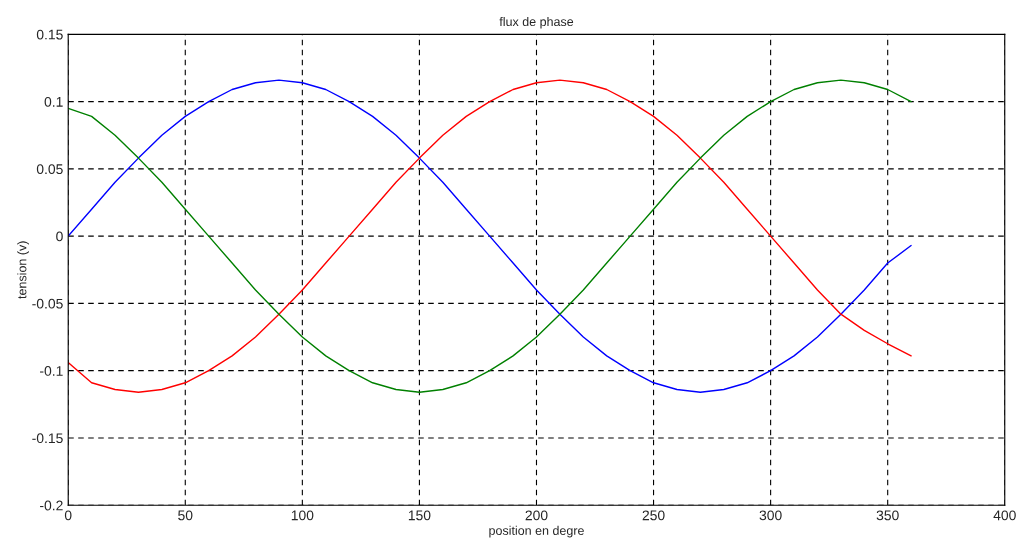  I want to click on x-tick-label: 200, so click(536, 515).